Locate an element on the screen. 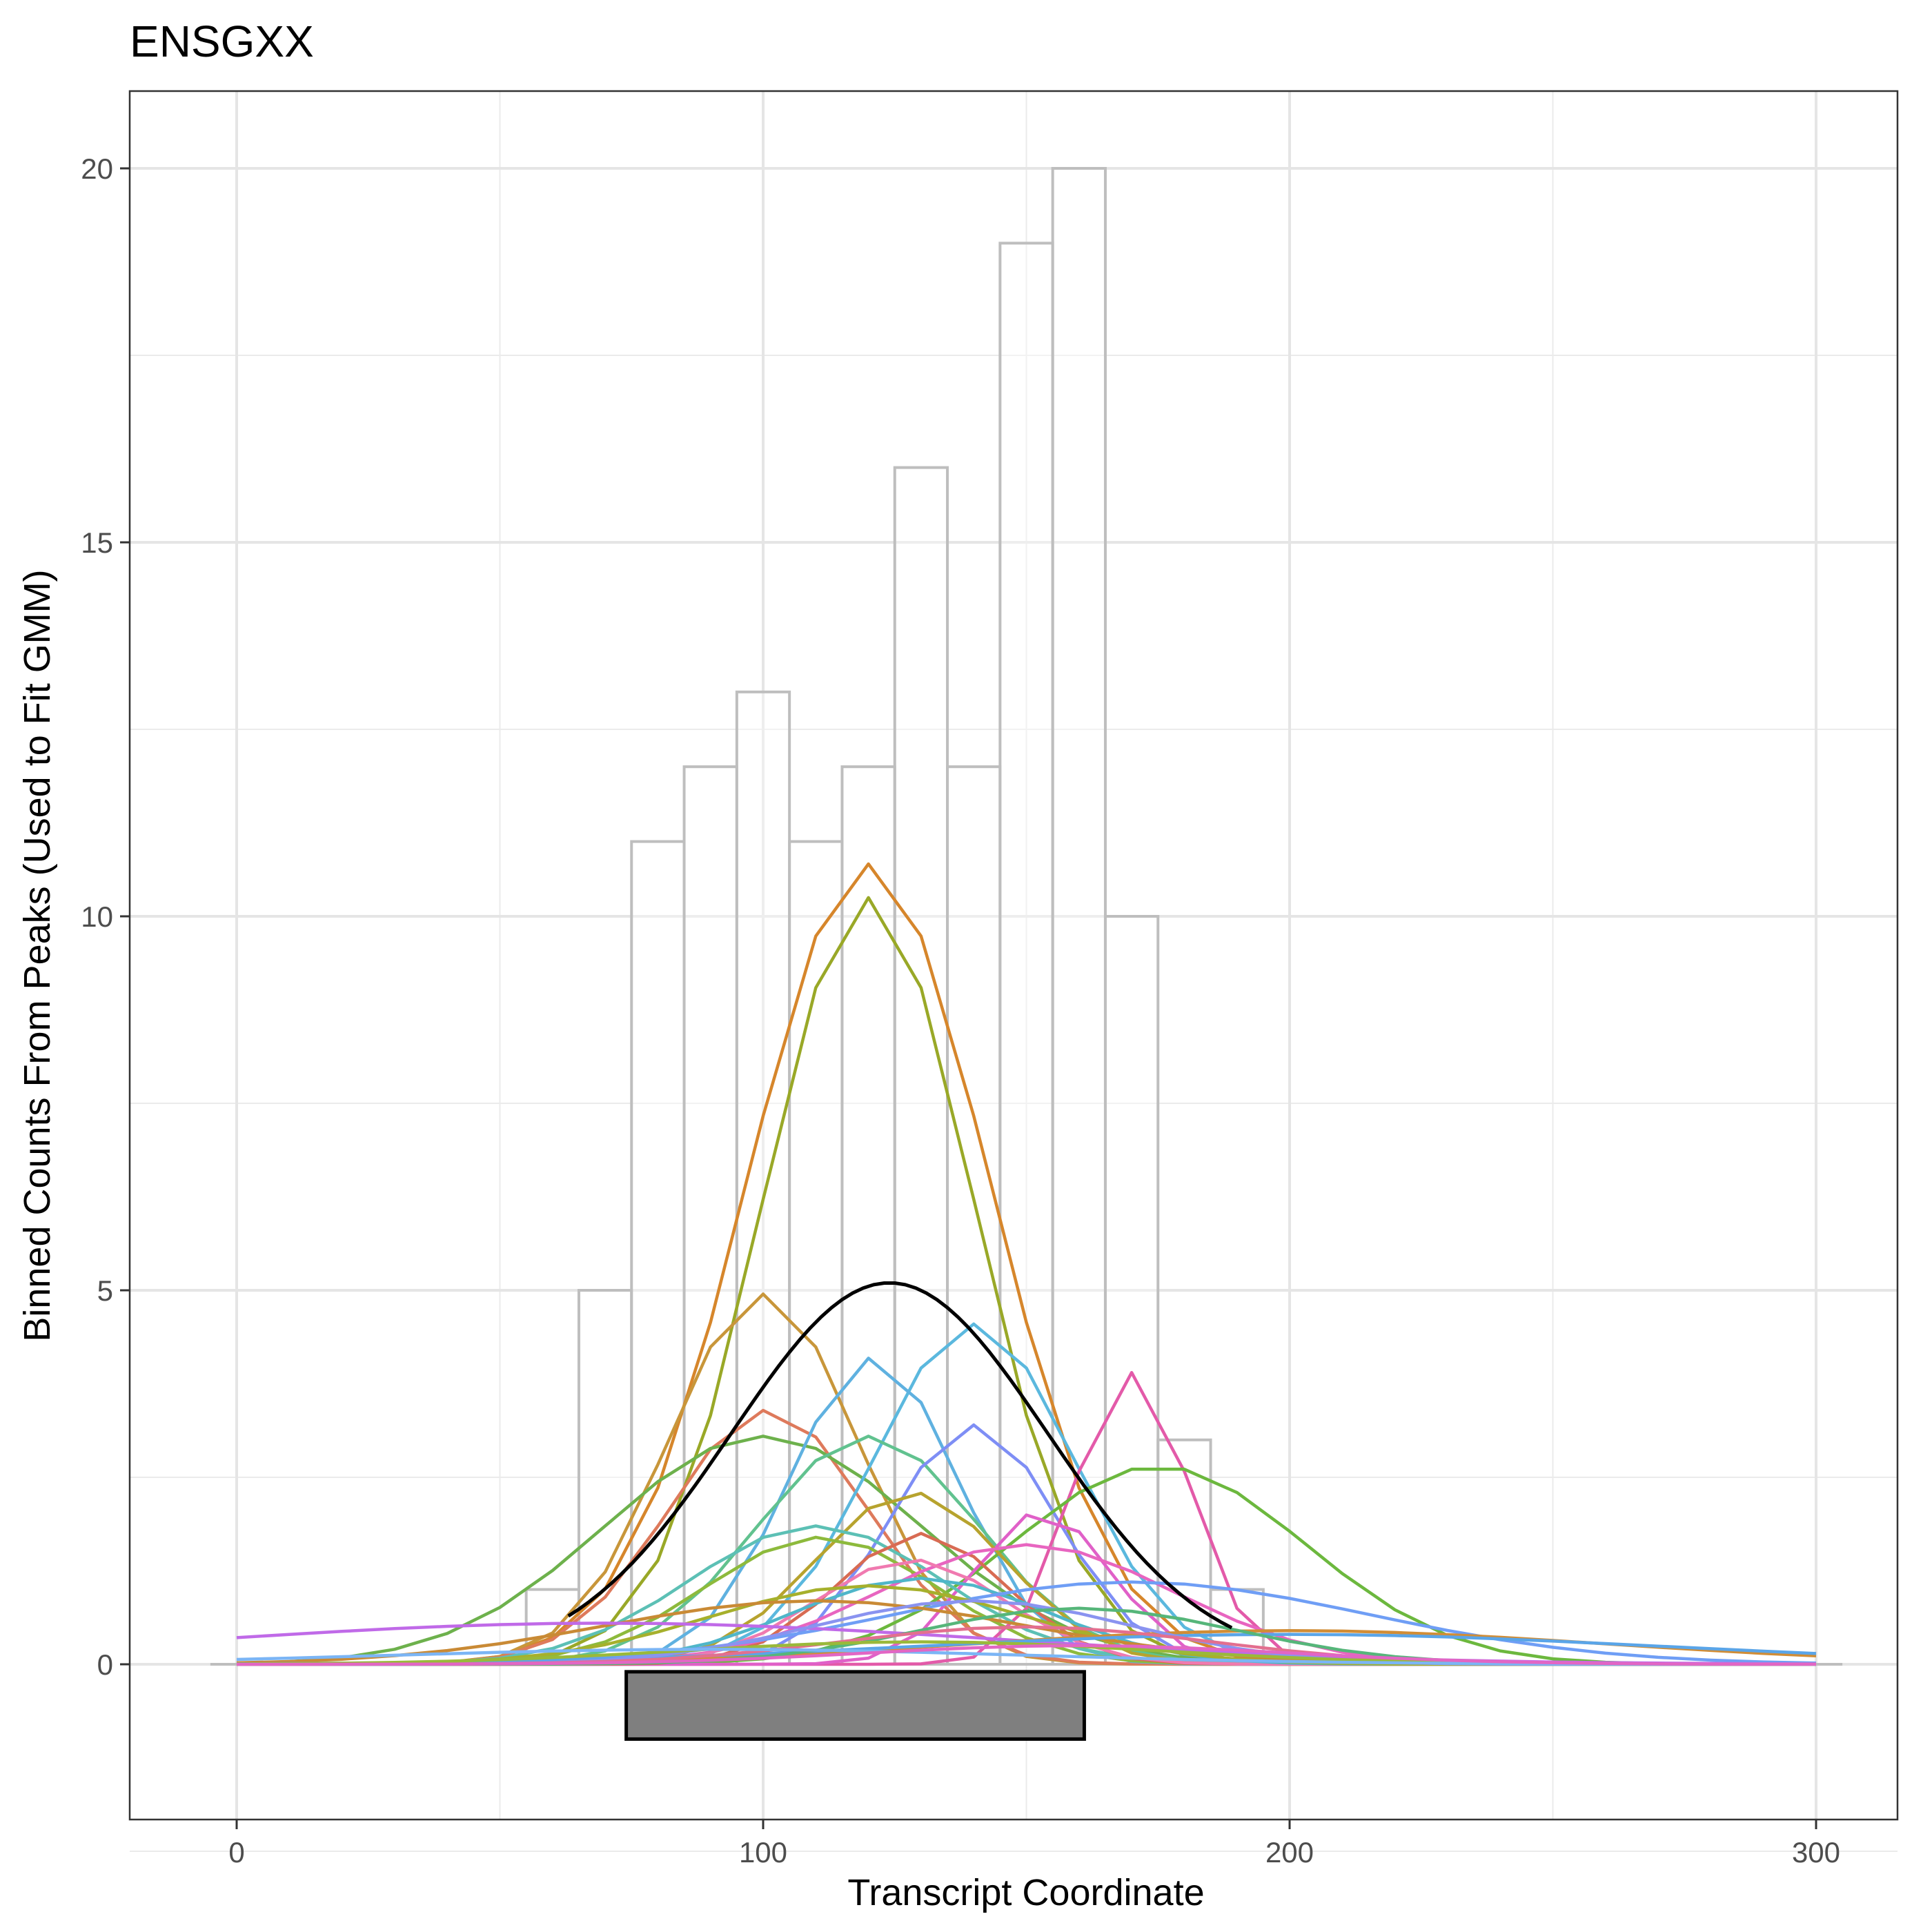 The width and height of the screenshot is (1932, 1932). y-axis: 0 5 10 15 20 is located at coordinates (105, 916).